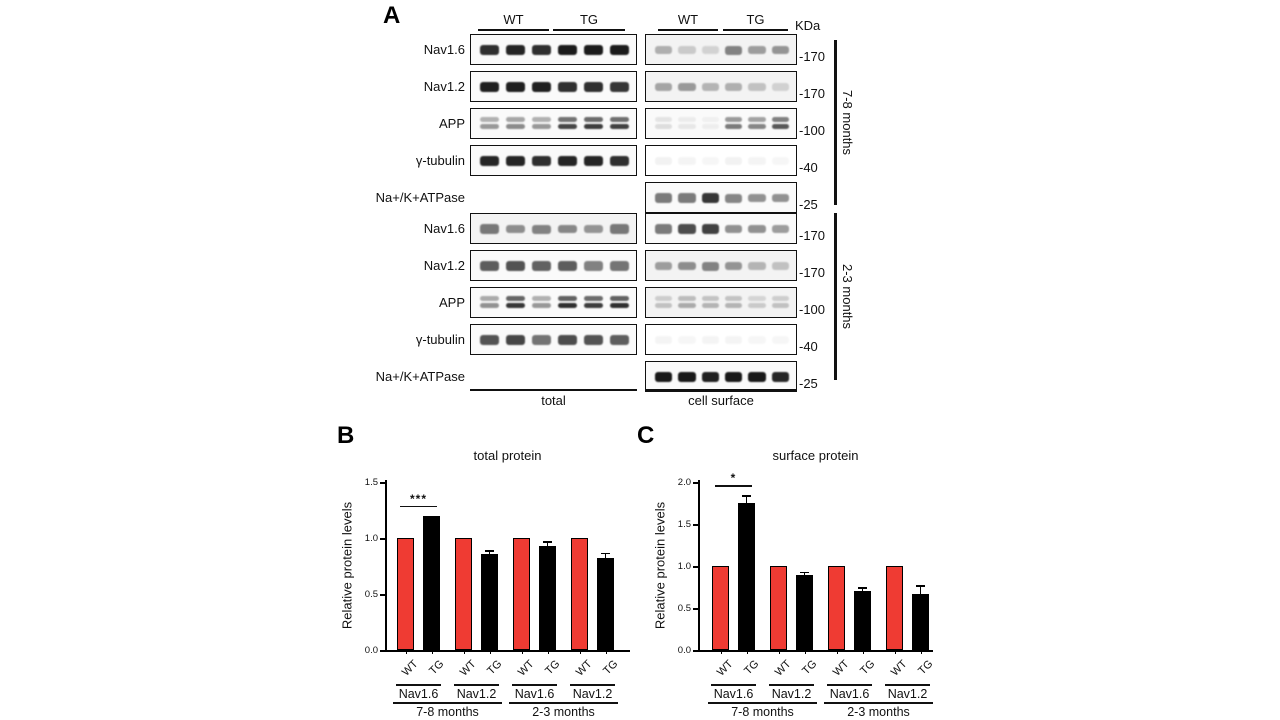 The width and height of the screenshot is (1280, 720). What do you see at coordinates (386, 565) in the screenshot?
I see `y-axis-line` at bounding box center [386, 565].